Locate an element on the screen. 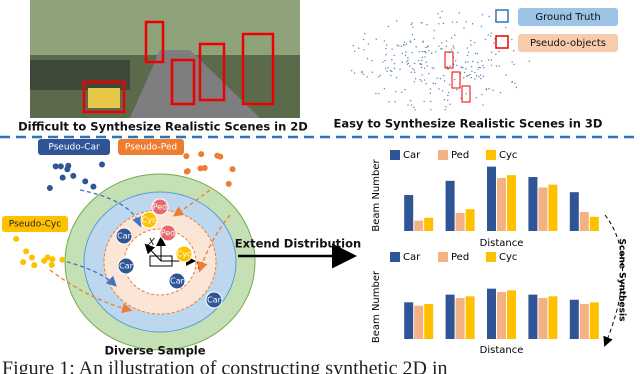 The image size is (640, 374). pseudo-cyc-box is located at coordinates (35, 224).